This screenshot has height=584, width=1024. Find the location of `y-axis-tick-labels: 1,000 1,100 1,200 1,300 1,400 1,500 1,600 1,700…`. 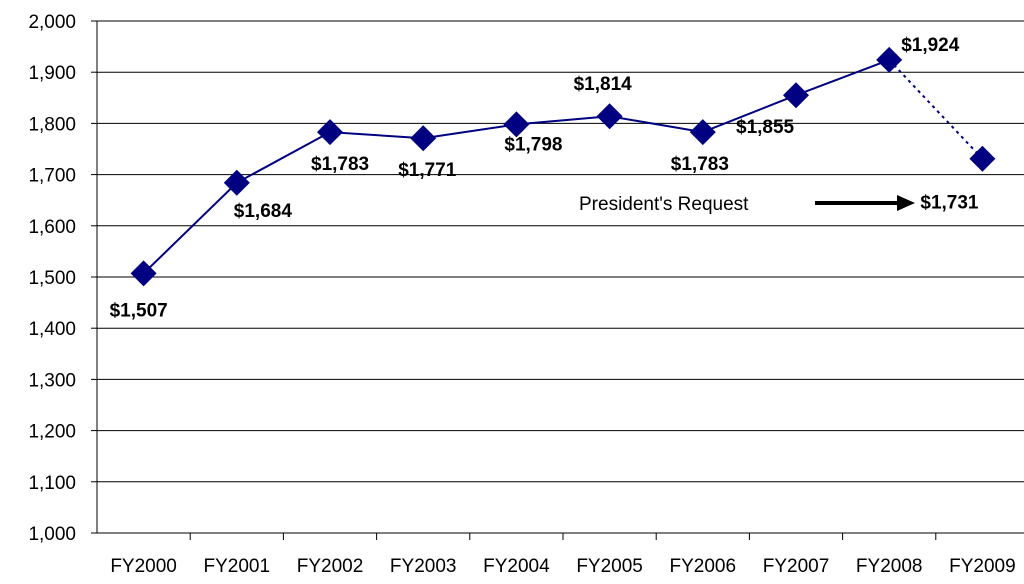

y-axis-tick-labels: 1,000 1,100 1,200 1,300 1,400 1,500 1,600 1,700… is located at coordinates (52, 278).